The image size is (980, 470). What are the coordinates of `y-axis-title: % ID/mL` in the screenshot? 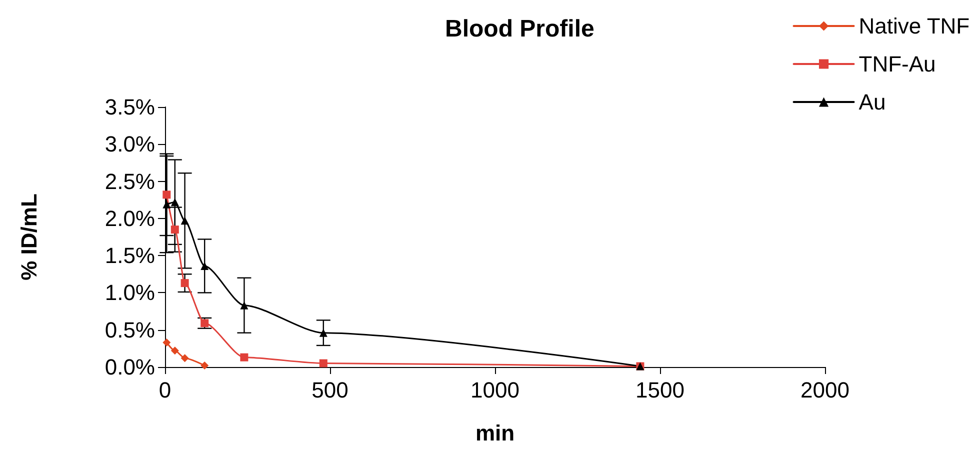 It's located at (29, 237).